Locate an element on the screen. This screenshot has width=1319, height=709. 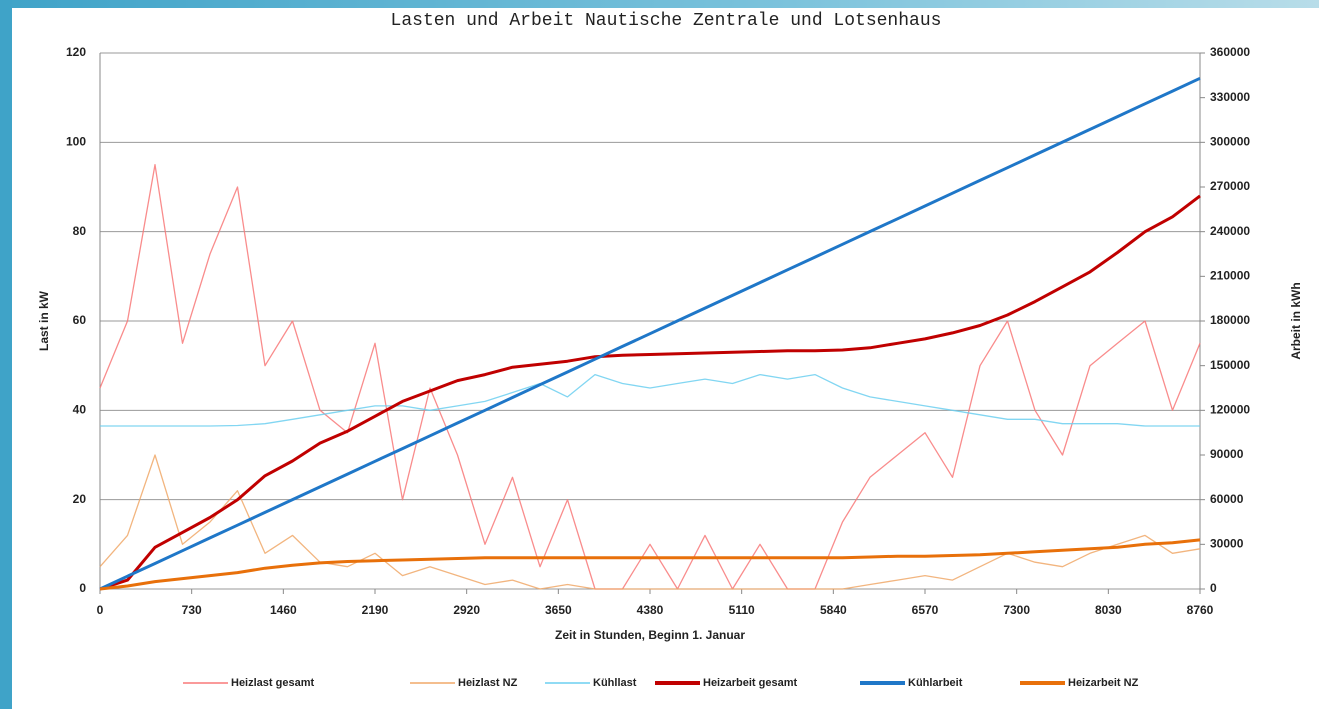
y2-tick-label: 90000 is located at coordinates (1227, 454).